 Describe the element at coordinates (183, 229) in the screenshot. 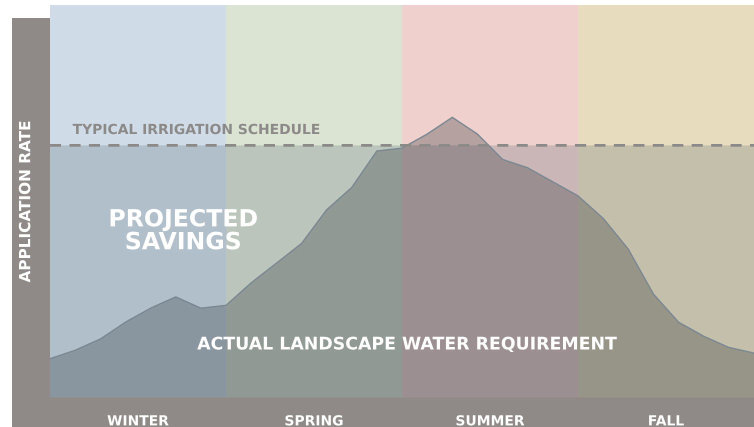

I see `band-label: PROJECTED SAVINGS` at that location.